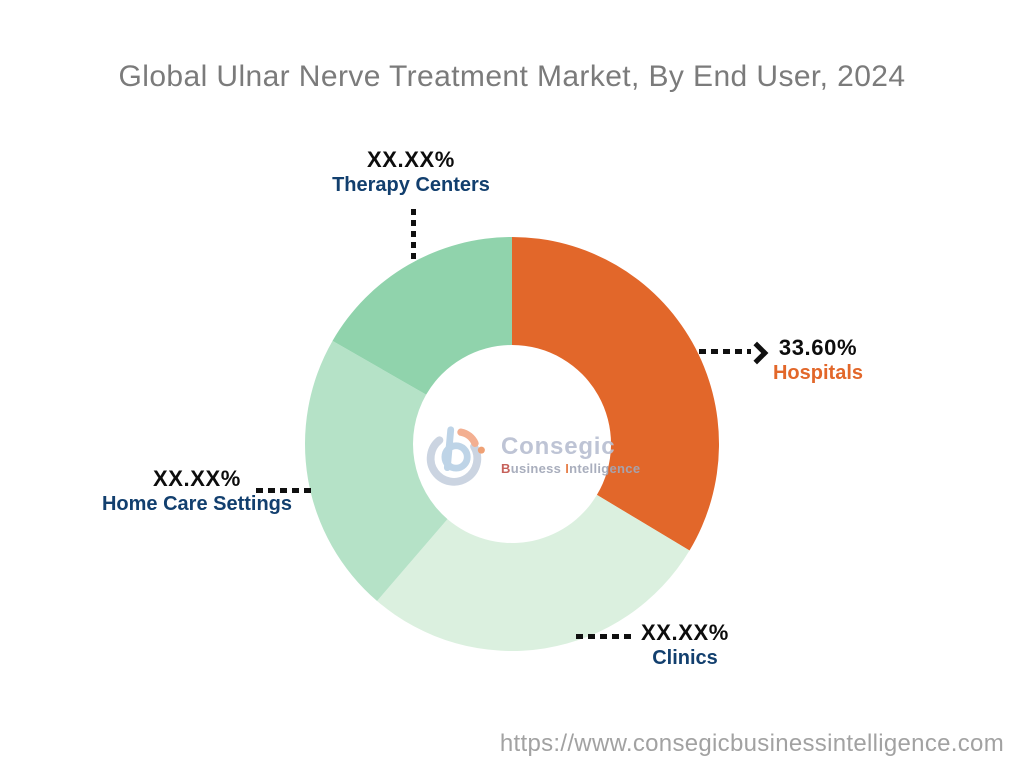 The height and width of the screenshot is (768, 1024). Describe the element at coordinates (818, 347) in the screenshot. I see `hospitals-value: 33.60%` at that location.